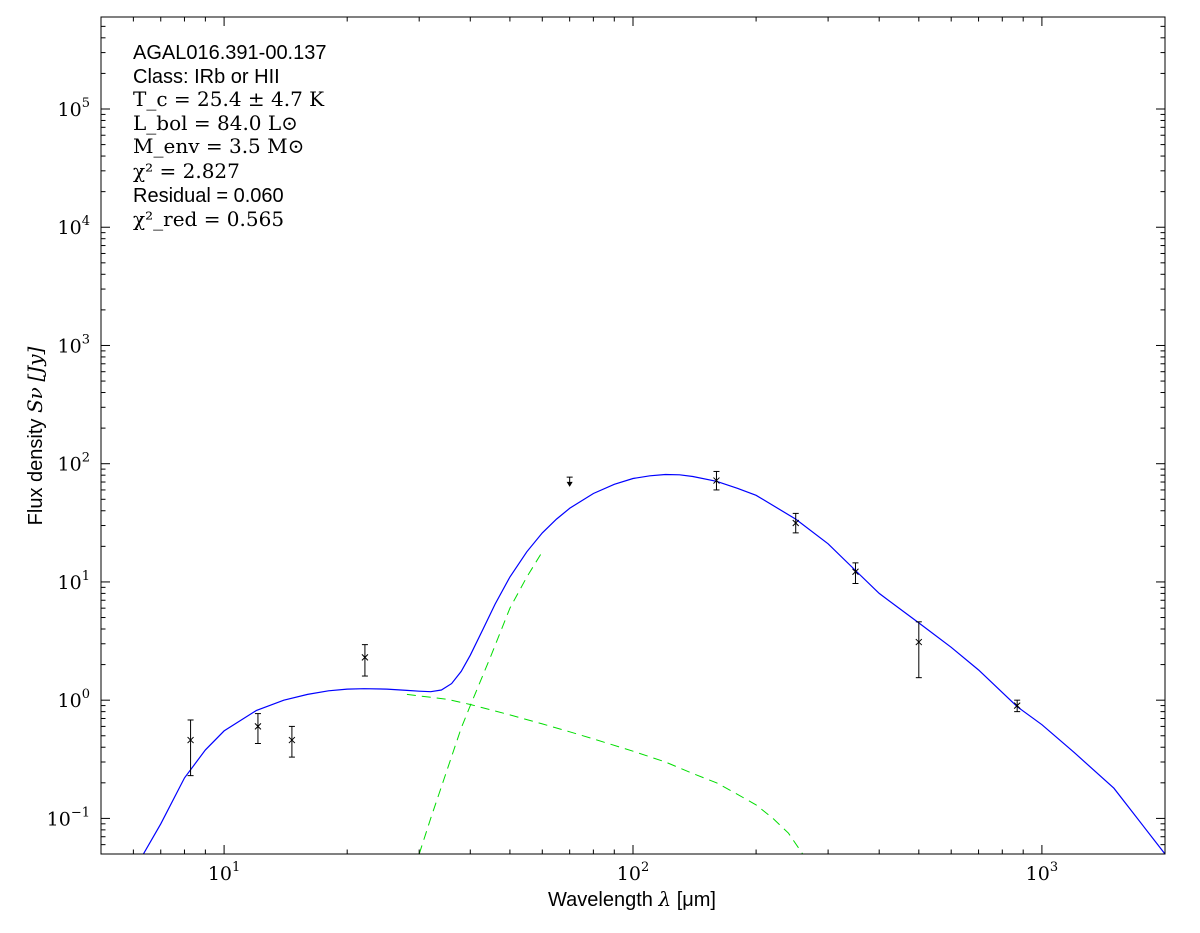 This screenshot has height=933, width=1200. I want to click on y-axis-label-symbol: Sν, so click(35, 400).